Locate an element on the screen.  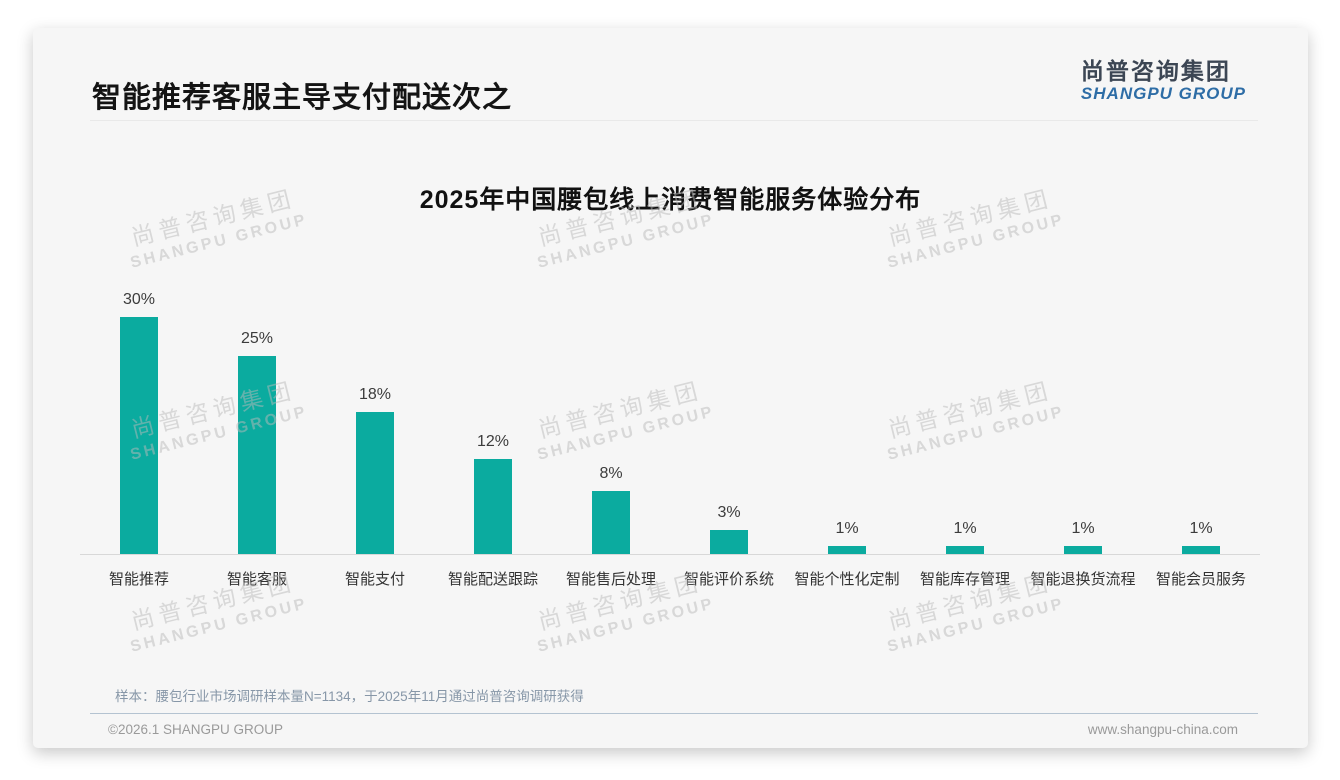
footer-divider is located at coordinates (674, 713).